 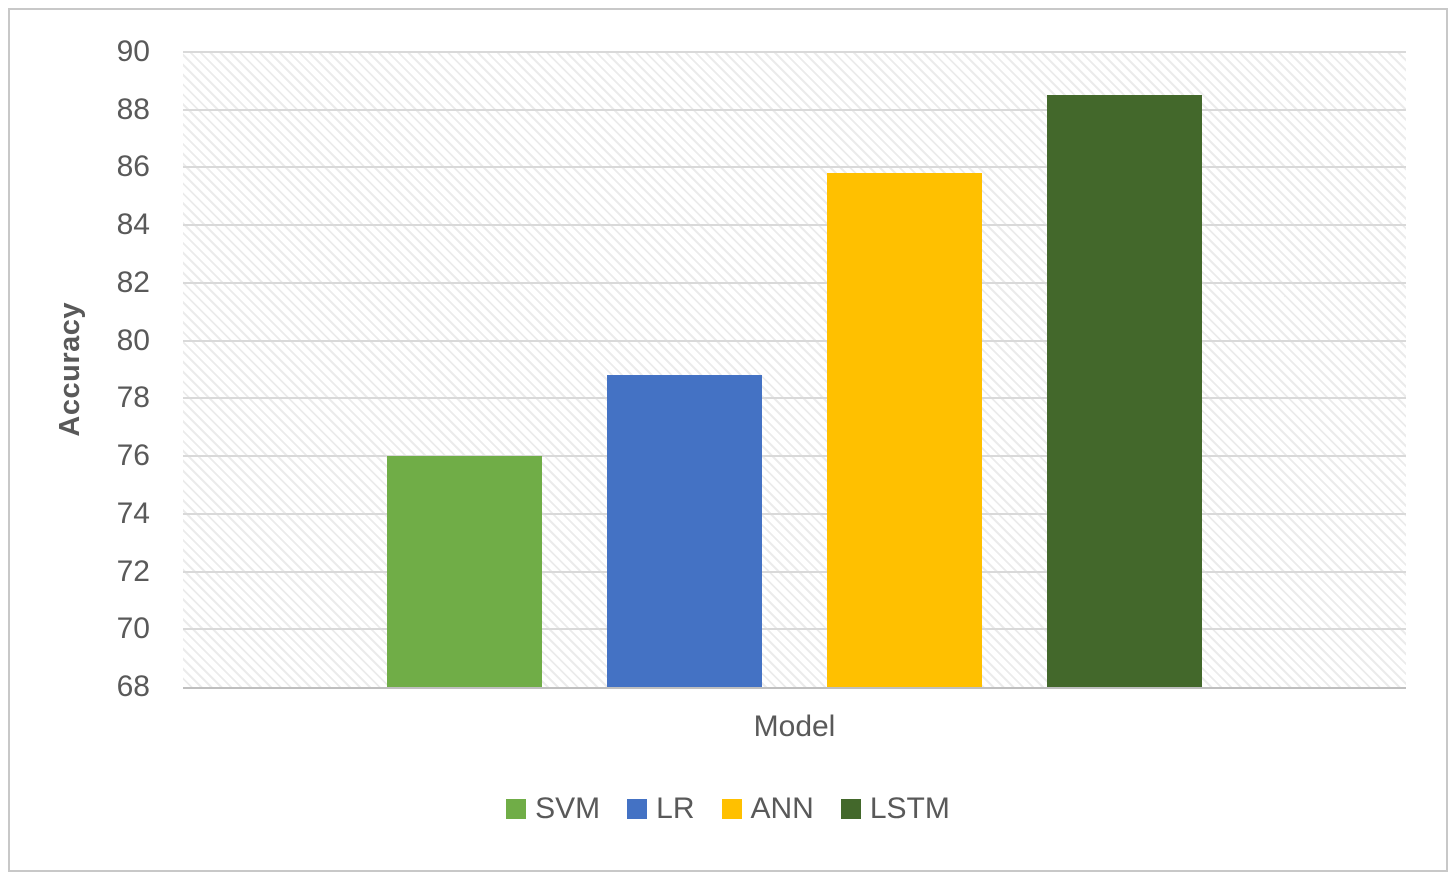 I want to click on y-tick-label-86: 86, so click(x=133, y=167).